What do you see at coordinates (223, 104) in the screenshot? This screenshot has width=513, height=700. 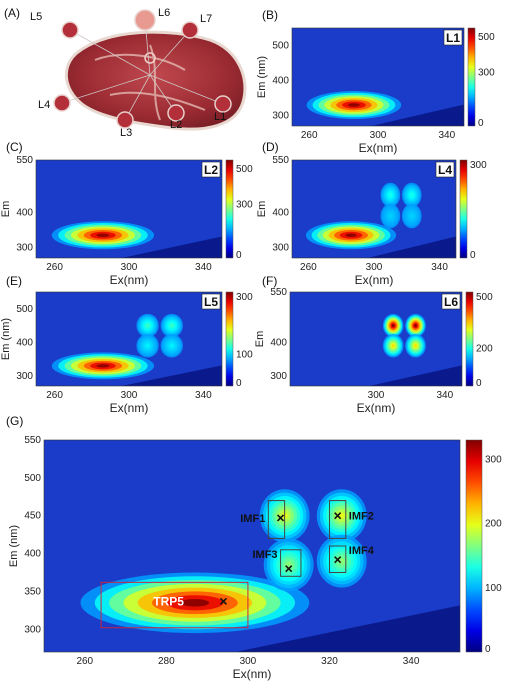 I see `location-marker-l1` at bounding box center [223, 104].